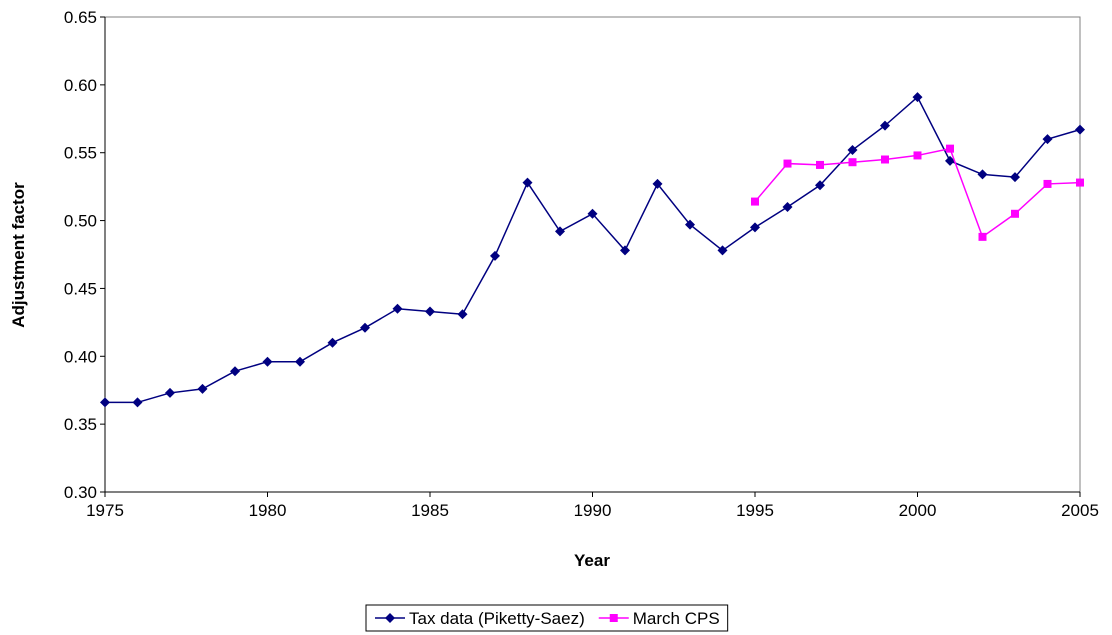  What do you see at coordinates (80, 356) in the screenshot?
I see `y-tick-label: 0.40` at bounding box center [80, 356].